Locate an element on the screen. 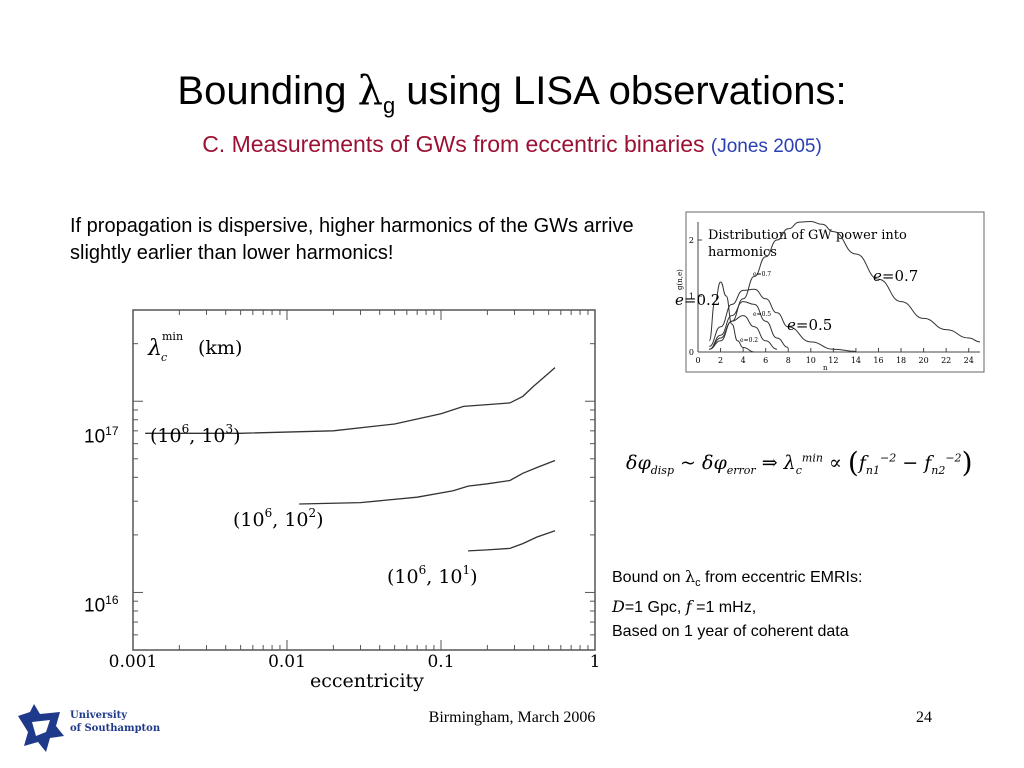 The height and width of the screenshot is (768, 1024). inset-title-line2: harmonics is located at coordinates (742, 252).